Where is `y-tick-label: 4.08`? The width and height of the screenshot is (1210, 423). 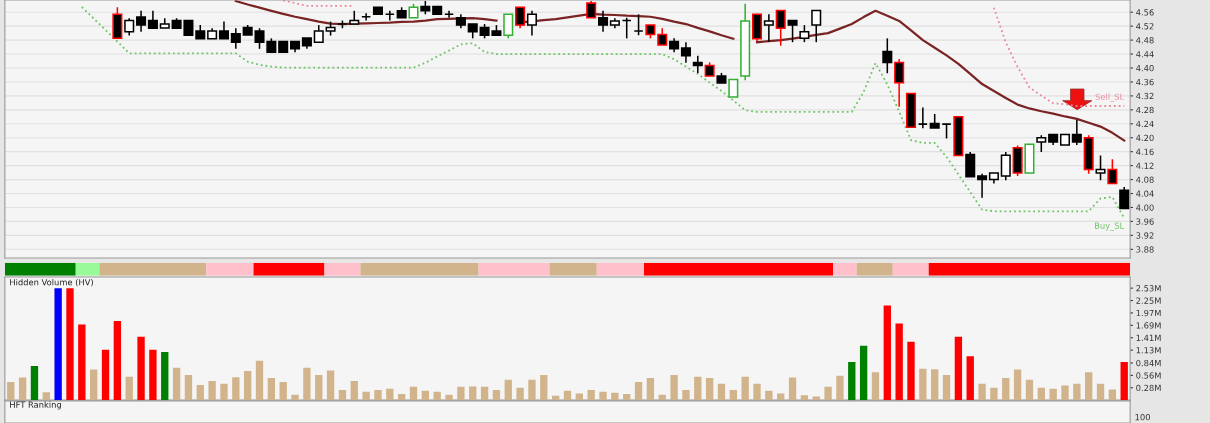 y-tick-label: 4.08 is located at coordinates (1145, 179).